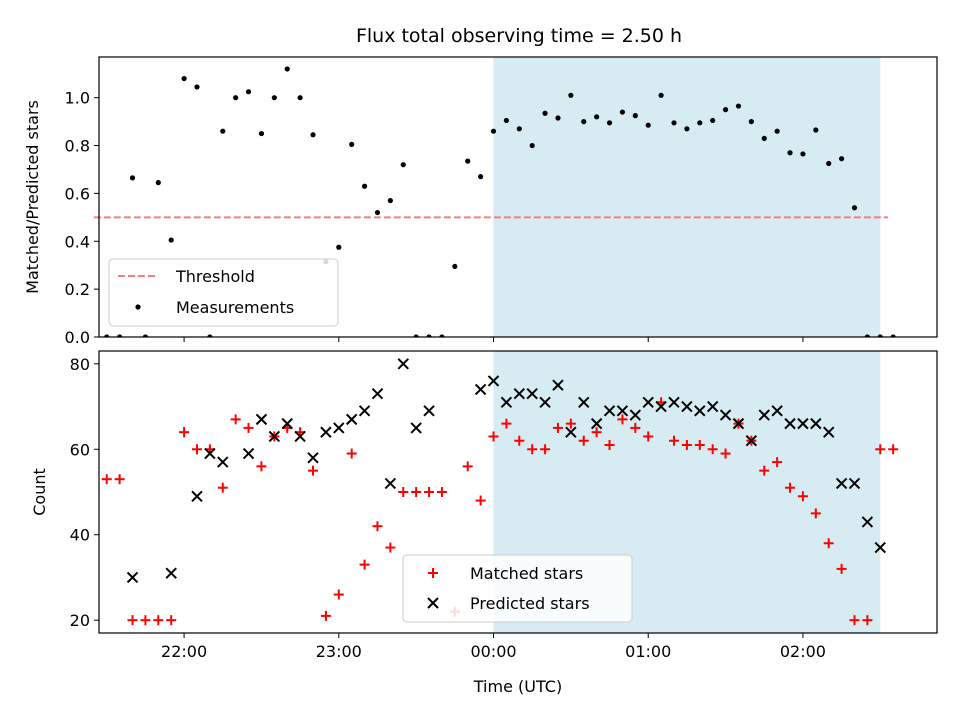  I want to click on legend-bottom: Matched stars Predicted stars, so click(517, 588).